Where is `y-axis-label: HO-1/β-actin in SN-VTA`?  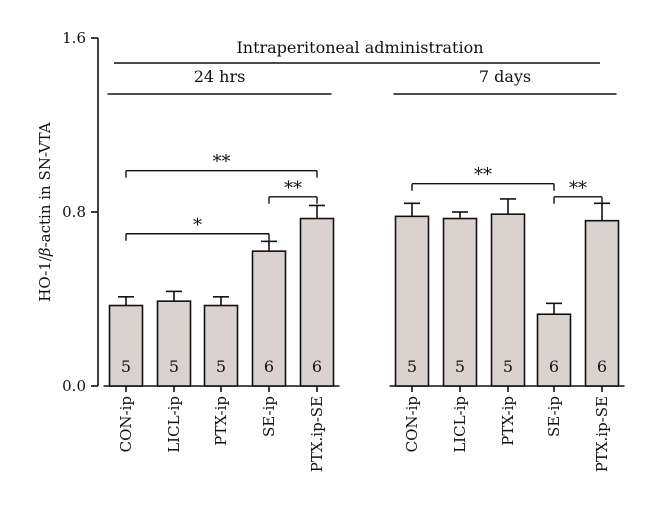 y-axis-label: HO-1/β-actin in SN-VTA is located at coordinates (45, 212).